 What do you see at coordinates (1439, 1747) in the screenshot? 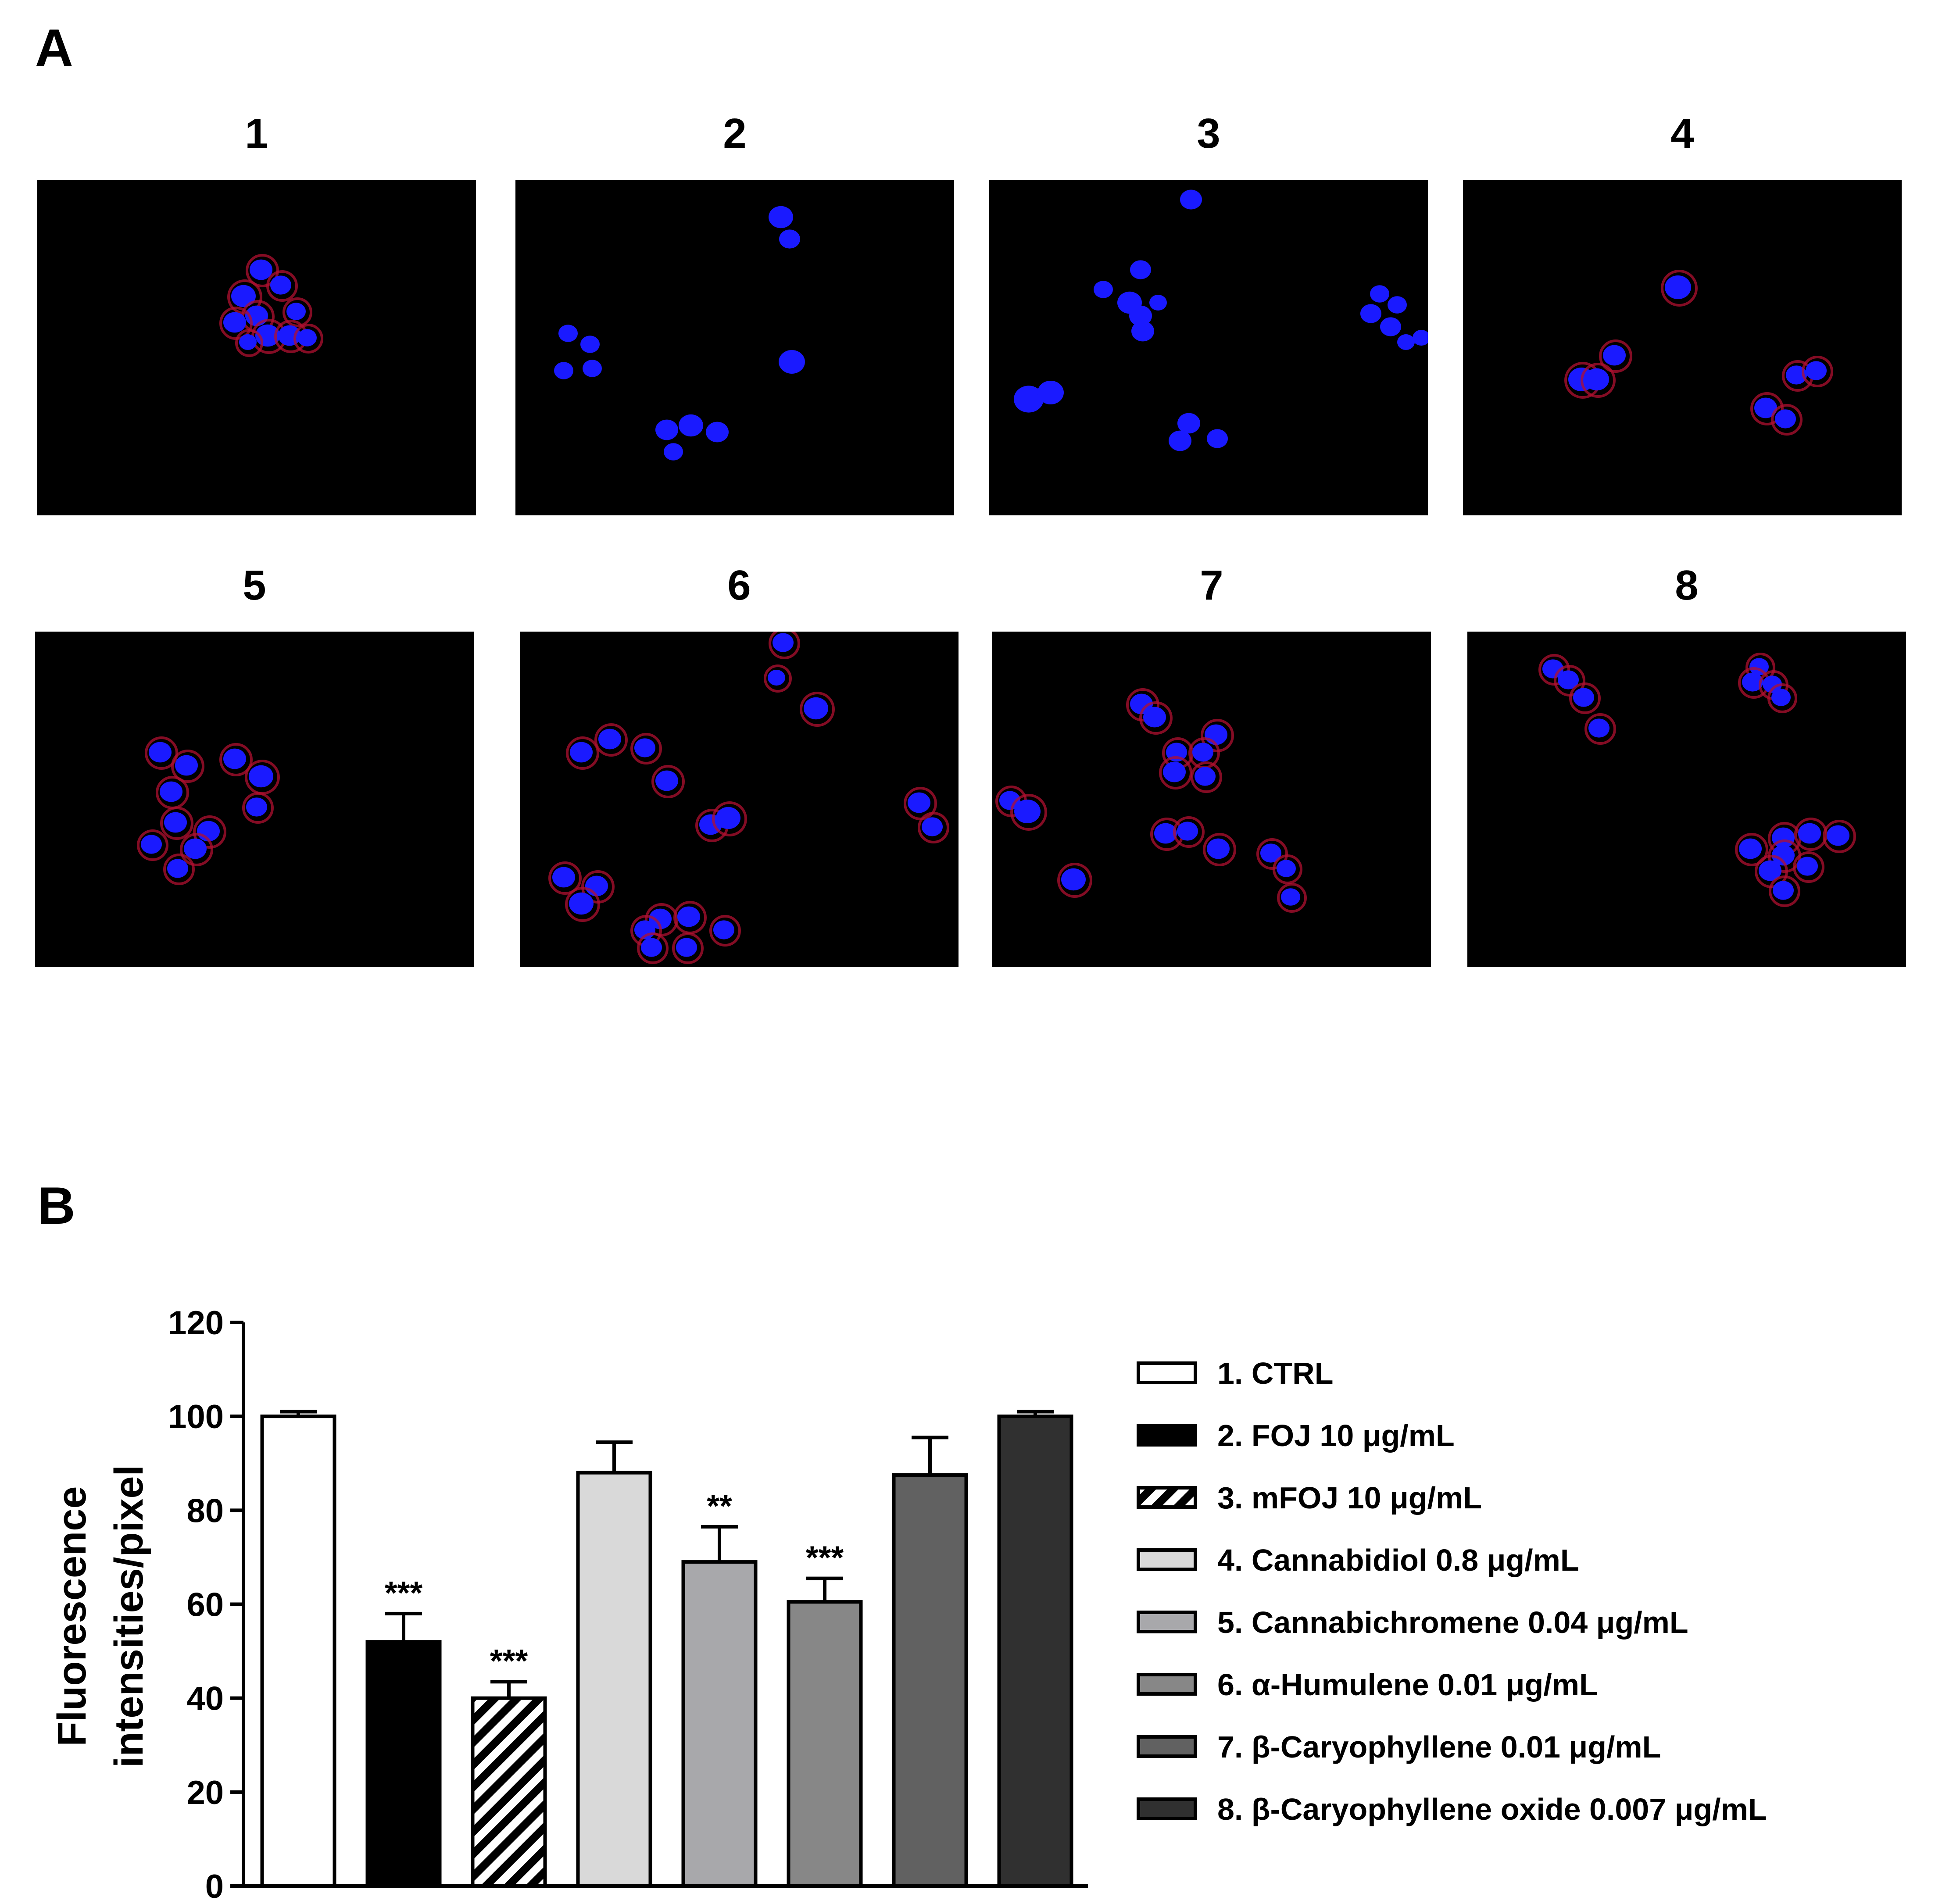
I see `legend-label: 7. β-Caryophyllene 0.01 μg/mL` at bounding box center [1439, 1747].